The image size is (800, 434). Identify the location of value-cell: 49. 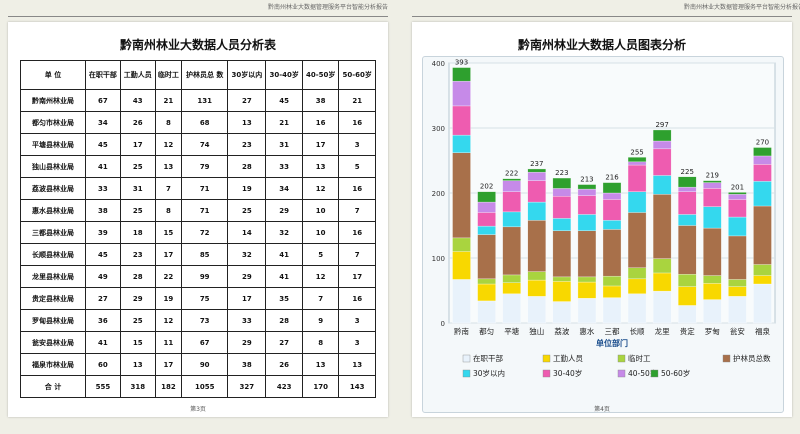
(103, 276).